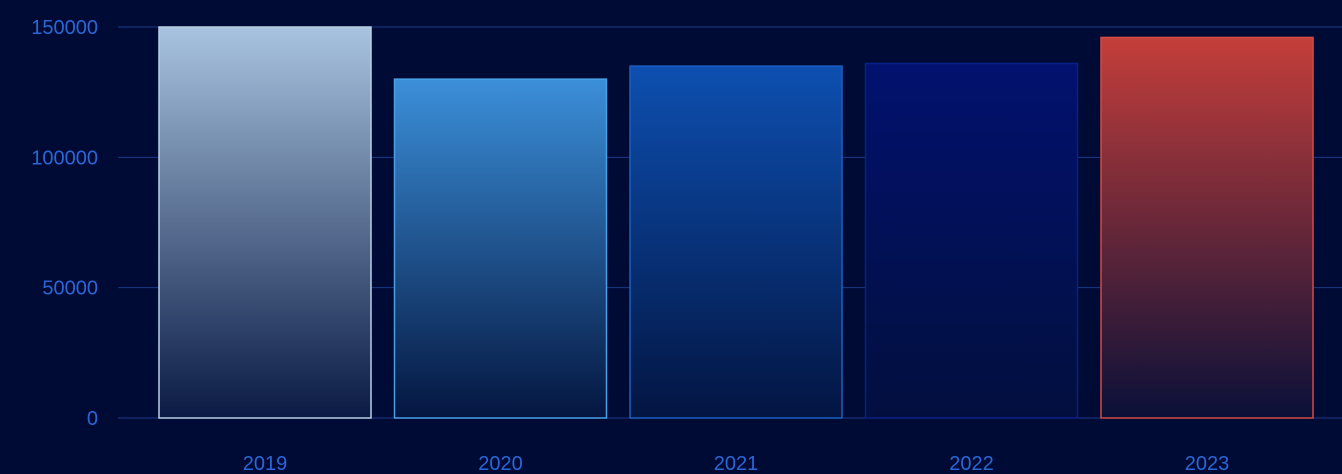 The height and width of the screenshot is (474, 1342). I want to click on x-tick-label: 2021, so click(736, 463).